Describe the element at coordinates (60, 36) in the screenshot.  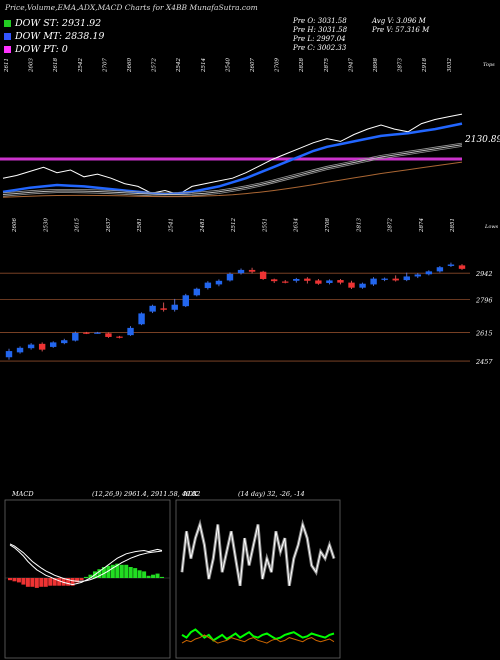
I see `legend-label-mt: DOW MT: 2838.19` at that location.